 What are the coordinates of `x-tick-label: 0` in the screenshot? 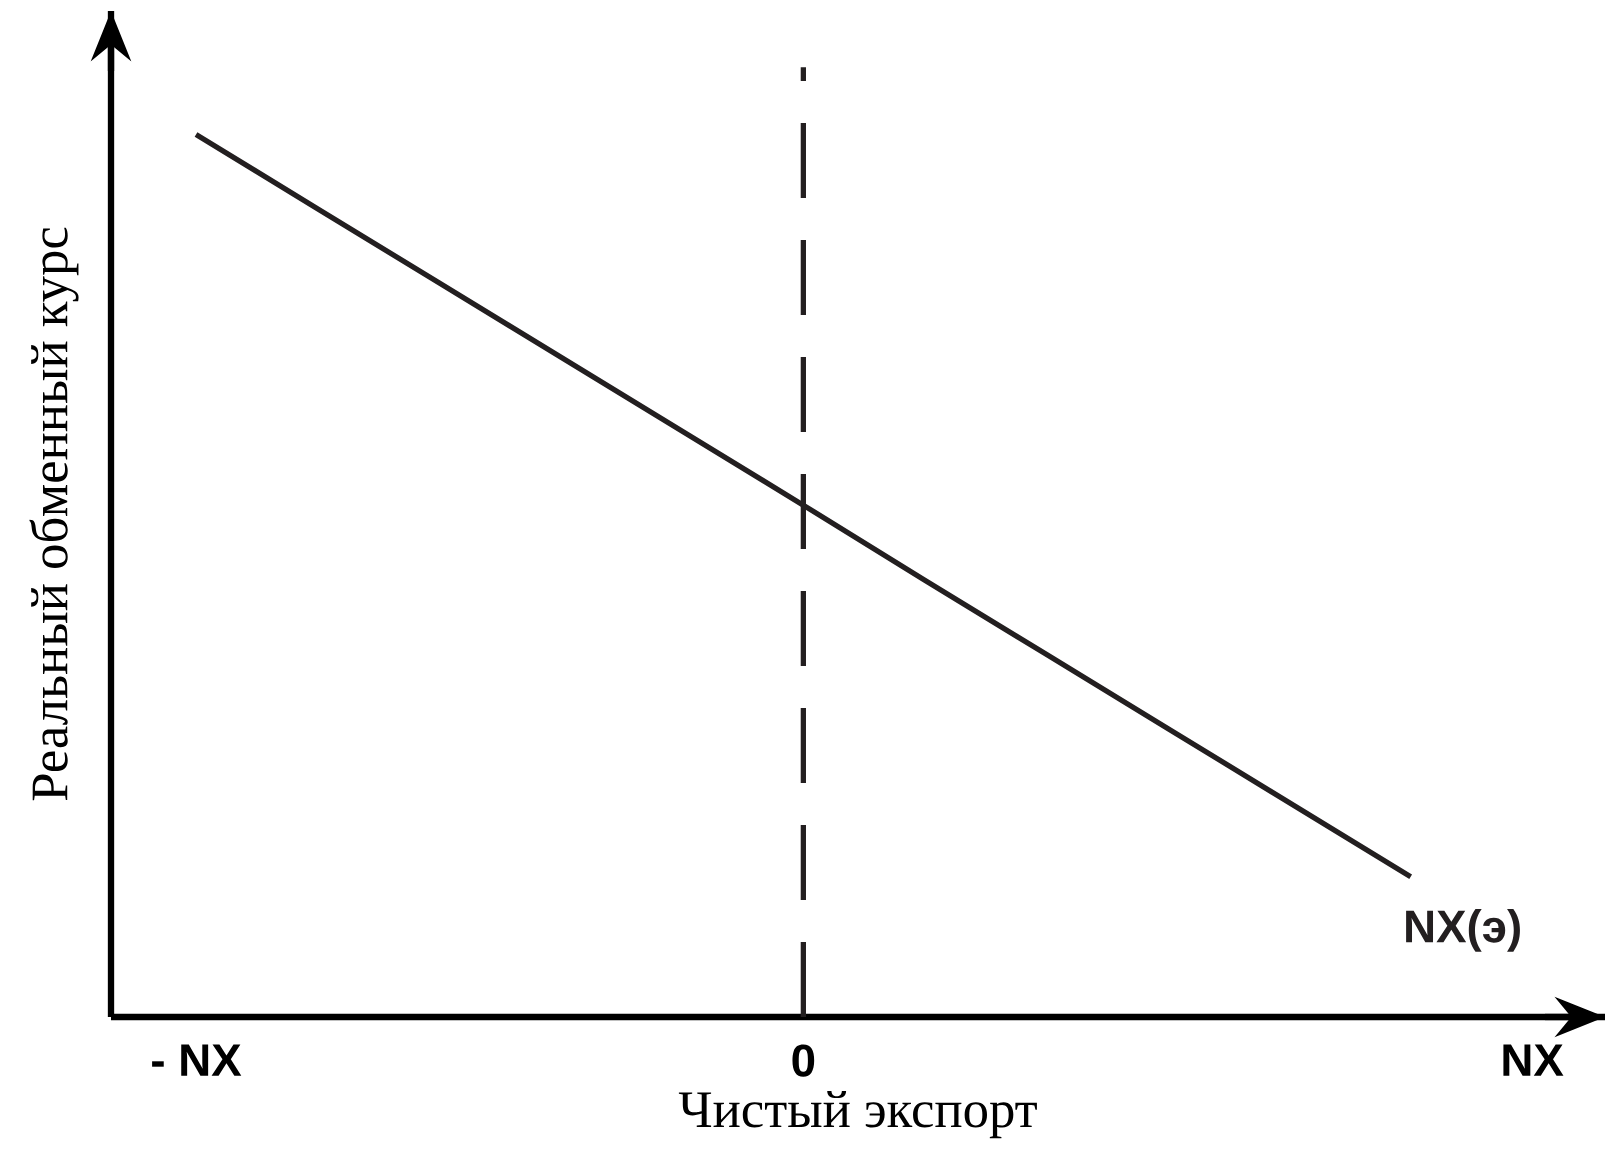 It's located at (803, 1060).